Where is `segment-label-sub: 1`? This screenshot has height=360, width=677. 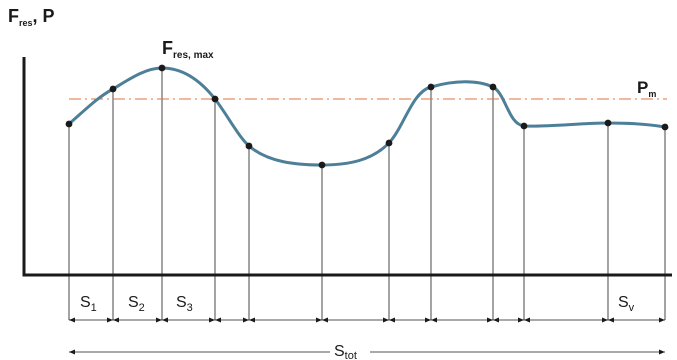
segment-label-sub: 1 is located at coordinates (94, 308).